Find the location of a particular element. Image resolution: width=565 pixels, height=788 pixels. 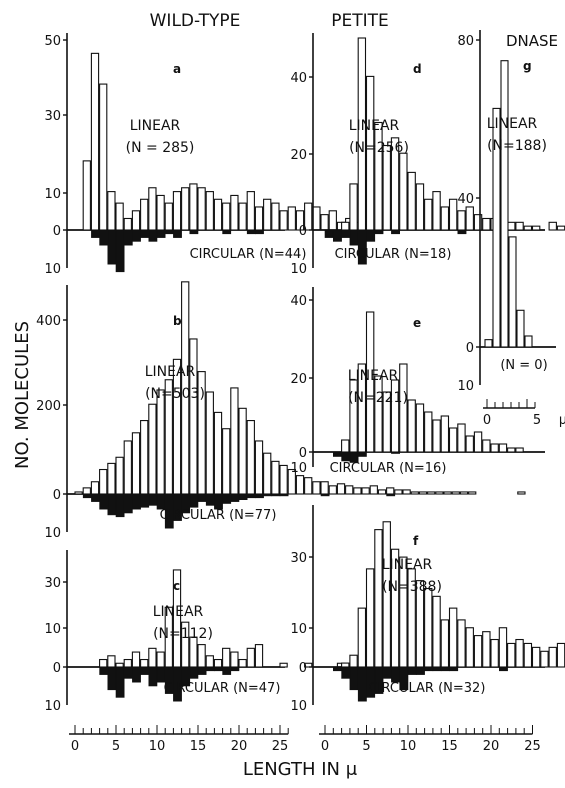

panel-letter-b: b is located at coordinates (177, 321).